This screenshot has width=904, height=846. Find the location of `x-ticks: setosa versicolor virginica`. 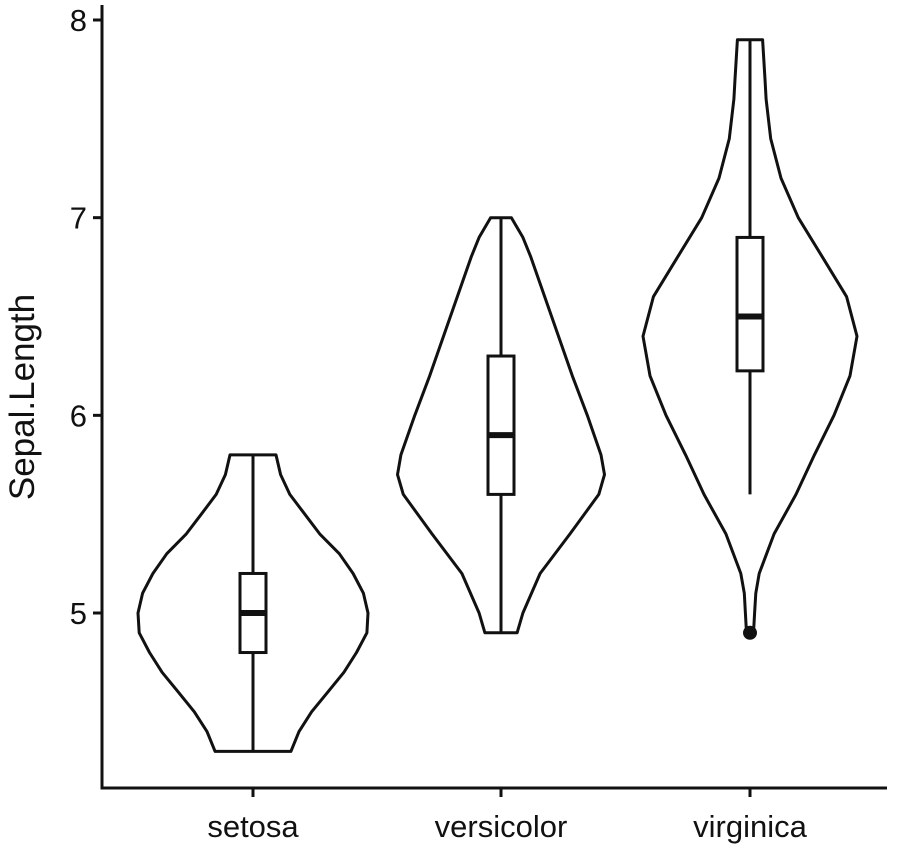

x-ticks: setosa versicolor virginica is located at coordinates (507, 816).